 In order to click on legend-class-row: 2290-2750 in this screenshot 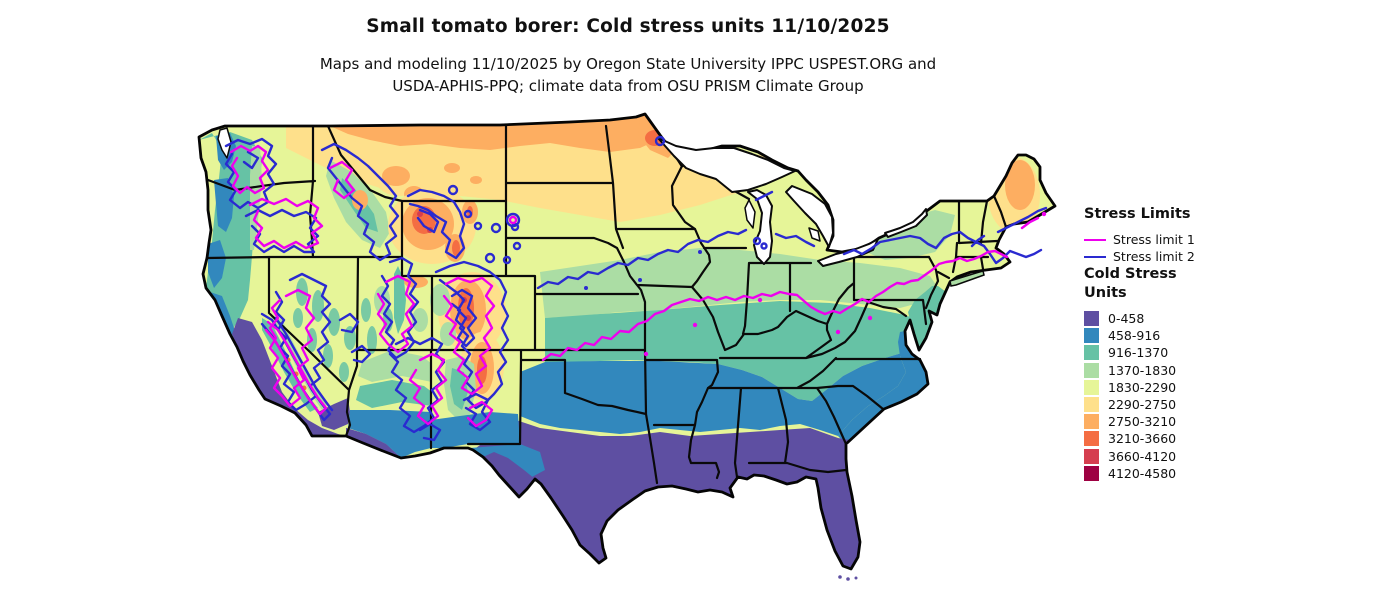, I will do `click(1234, 404)`.